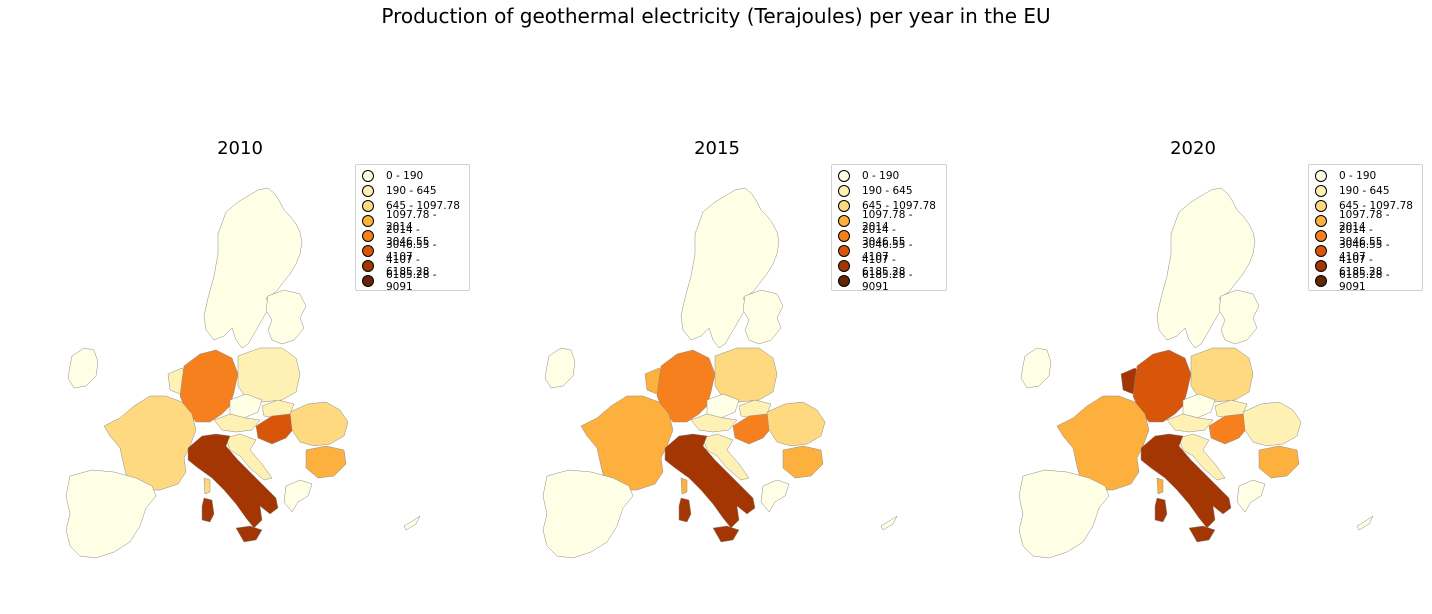  Describe the element at coordinates (1202, 457) in the screenshot. I see `region-croatia` at that location.